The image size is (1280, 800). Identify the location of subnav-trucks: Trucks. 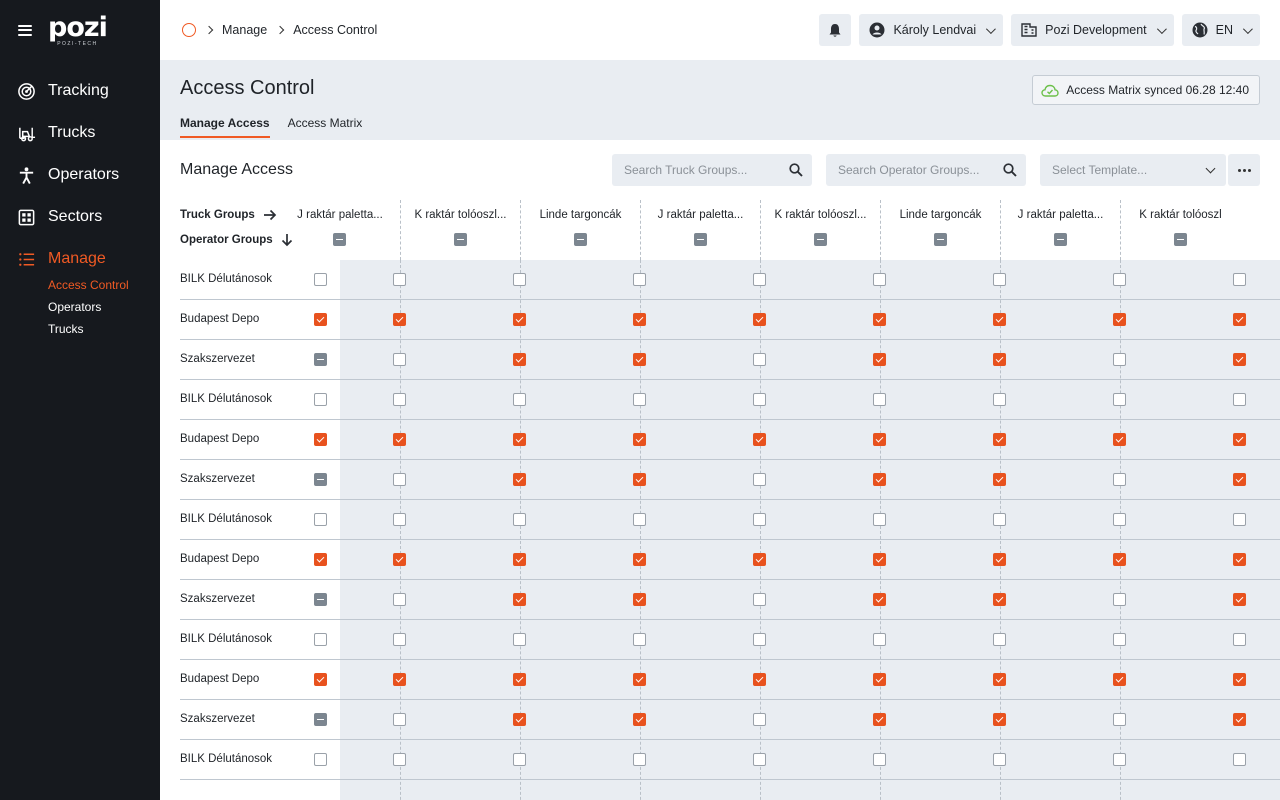
(66, 329).